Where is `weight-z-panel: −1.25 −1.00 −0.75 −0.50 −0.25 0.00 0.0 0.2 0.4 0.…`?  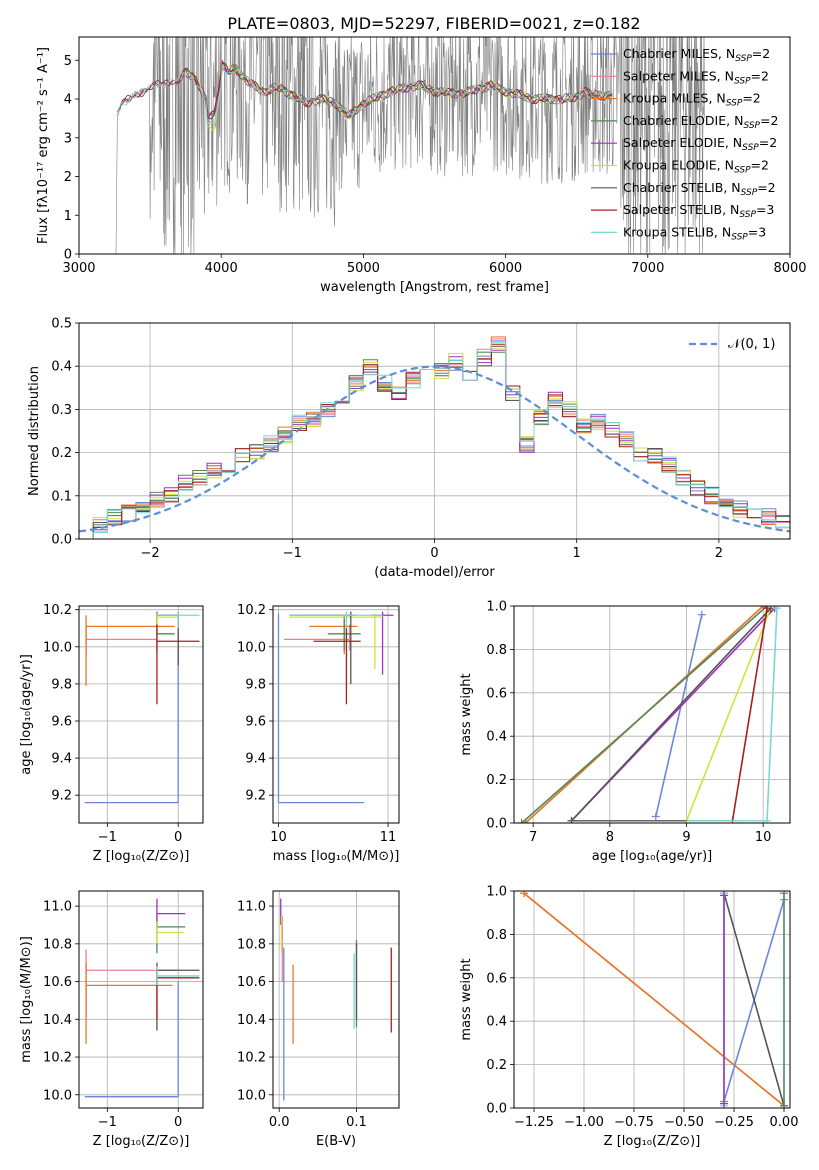 weight-z-panel: −1.25 −1.00 −0.75 −0.50 −0.25 0.00 0.0 0.2 0.4 0.… is located at coordinates (628, 1017).